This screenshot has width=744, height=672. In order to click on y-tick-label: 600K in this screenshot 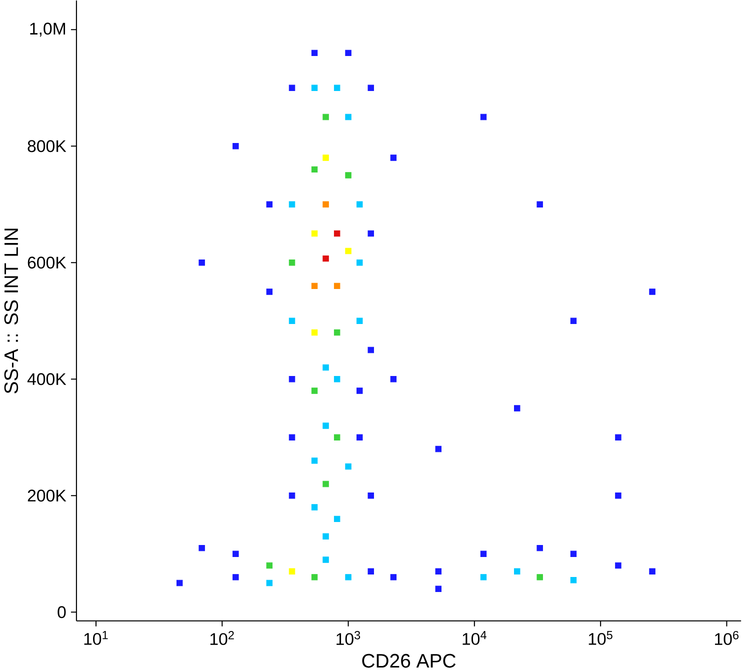, I will do `click(47, 262)`.